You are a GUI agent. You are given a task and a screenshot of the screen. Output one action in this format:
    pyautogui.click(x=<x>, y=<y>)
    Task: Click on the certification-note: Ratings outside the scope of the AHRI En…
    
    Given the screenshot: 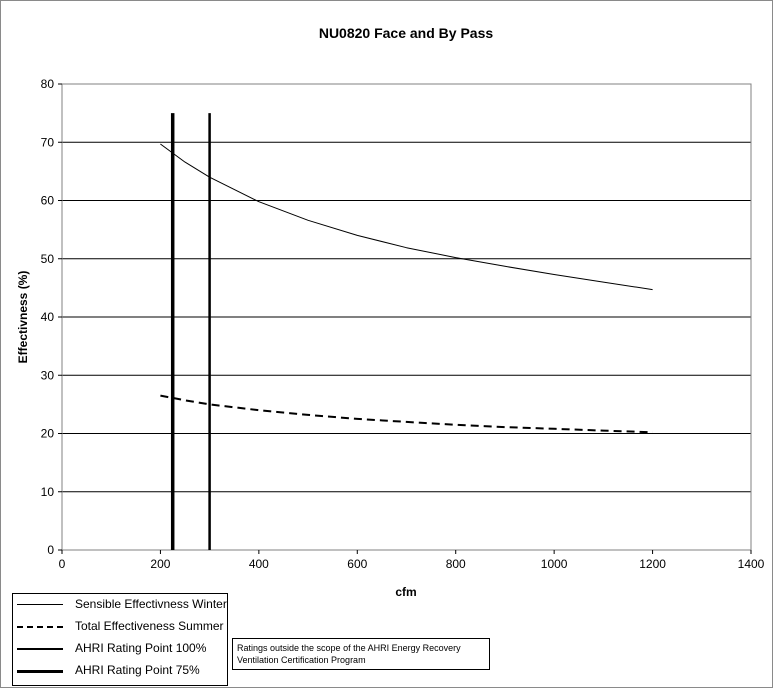 What is the action you would take?
    pyautogui.click(x=361, y=654)
    